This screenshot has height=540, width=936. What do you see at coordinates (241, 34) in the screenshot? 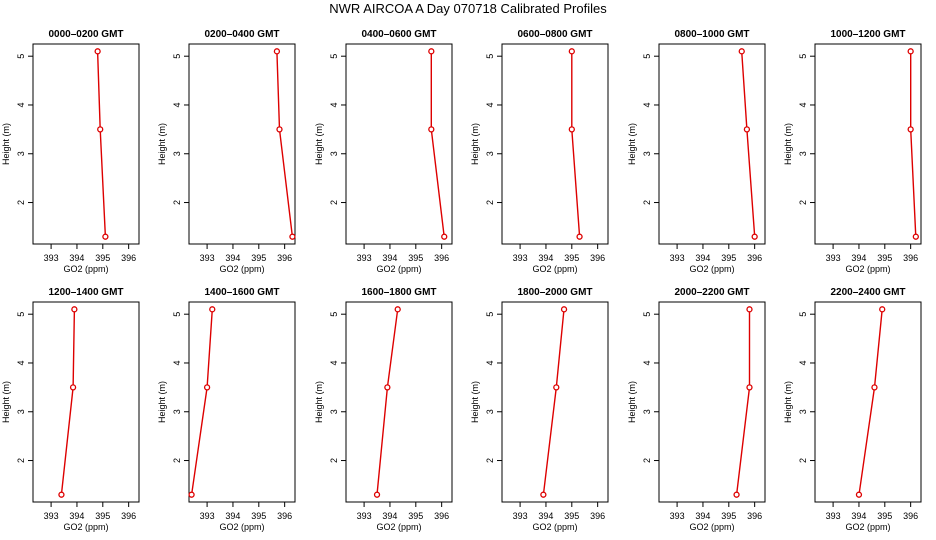
I see `panel-title: 0200–0400 GMT` at bounding box center [241, 34].